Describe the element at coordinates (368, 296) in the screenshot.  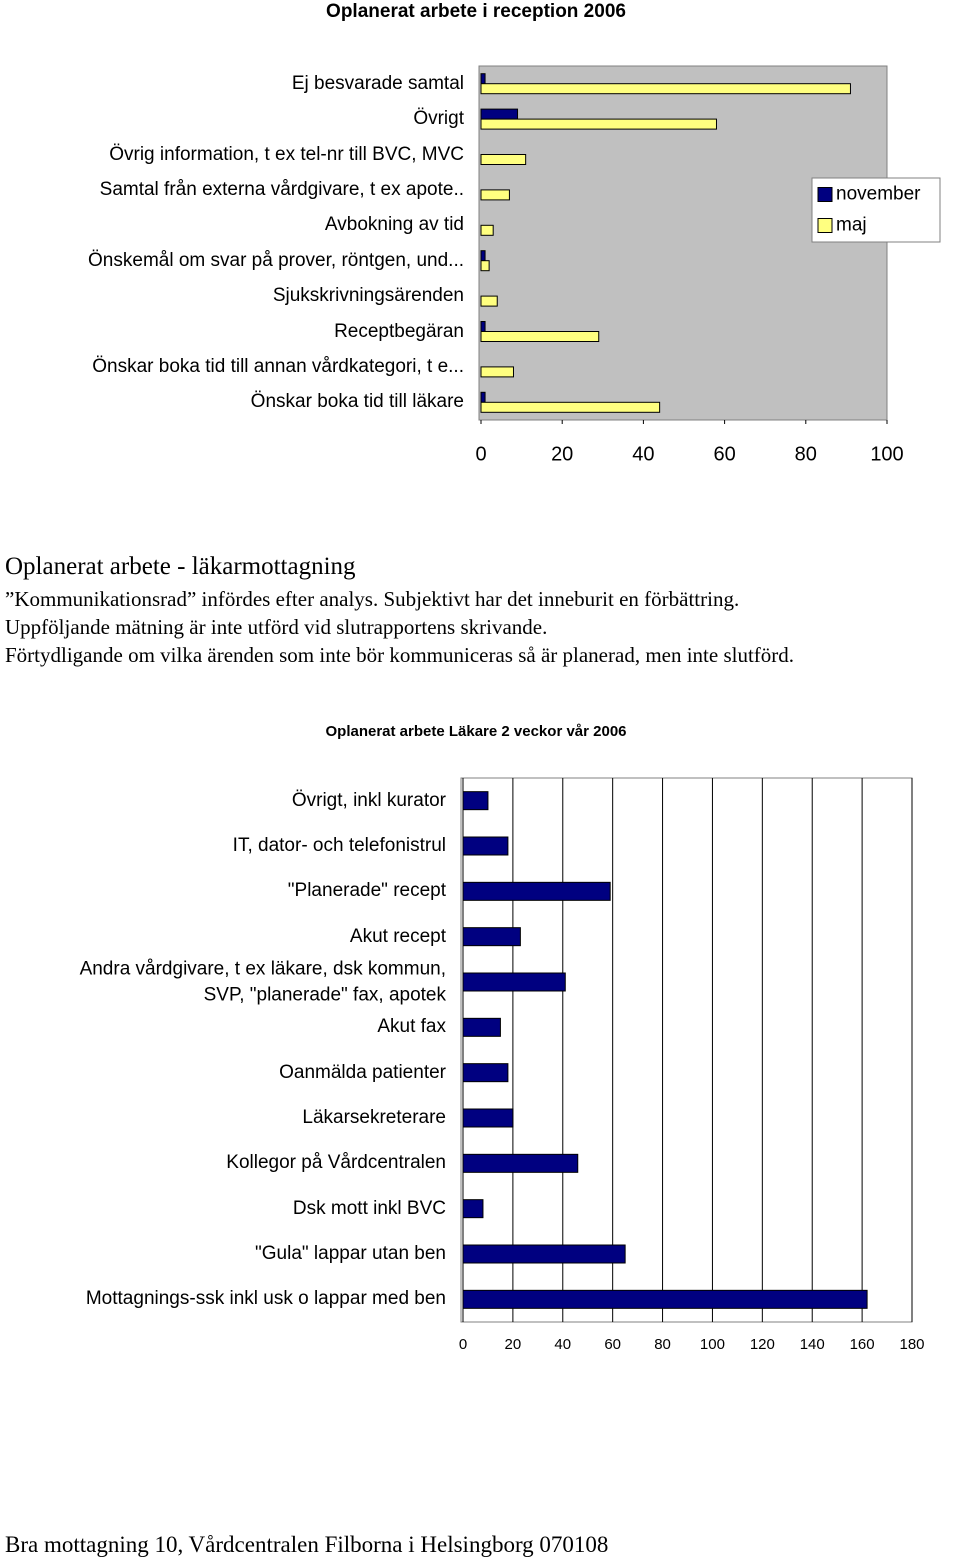
I see `y-tick-label: Sjukskrivningsärenden` at that location.